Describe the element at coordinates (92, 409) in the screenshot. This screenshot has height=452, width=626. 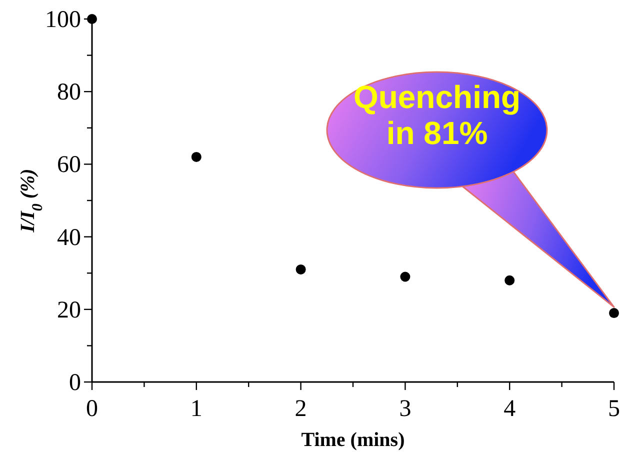
I see `x-tick-label: 0` at that location.